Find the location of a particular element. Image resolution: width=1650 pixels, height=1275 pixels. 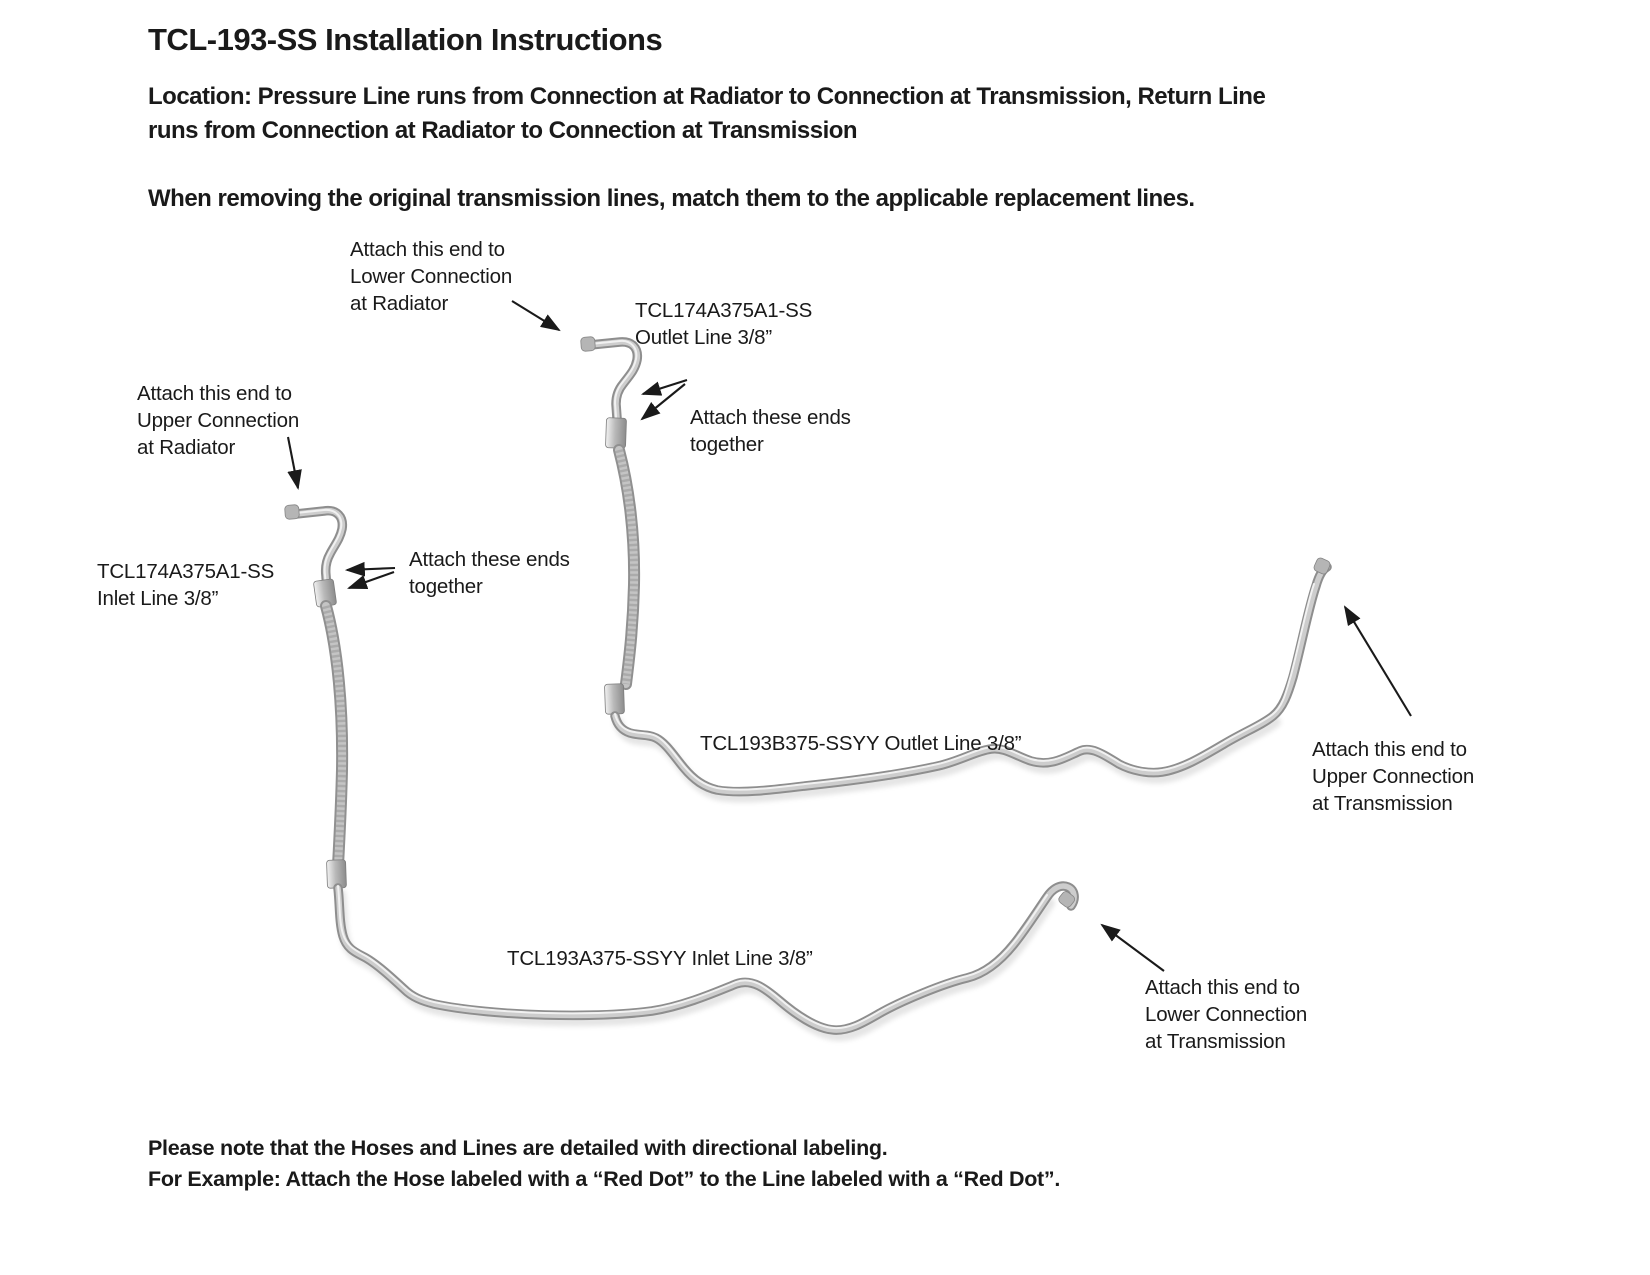

label-attach-ends-inlet: Attach these ends together is located at coordinates (489, 573).